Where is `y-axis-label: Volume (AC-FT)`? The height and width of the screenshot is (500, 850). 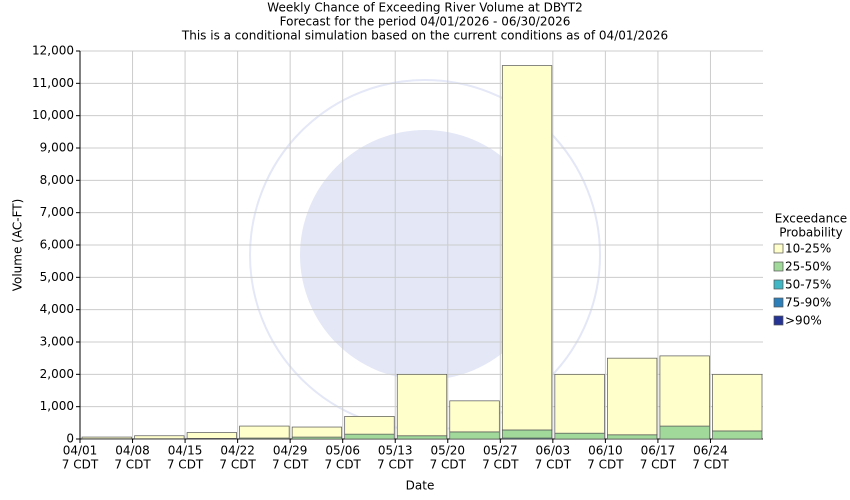 y-axis-label: Volume (AC-FT) is located at coordinates (18, 245).